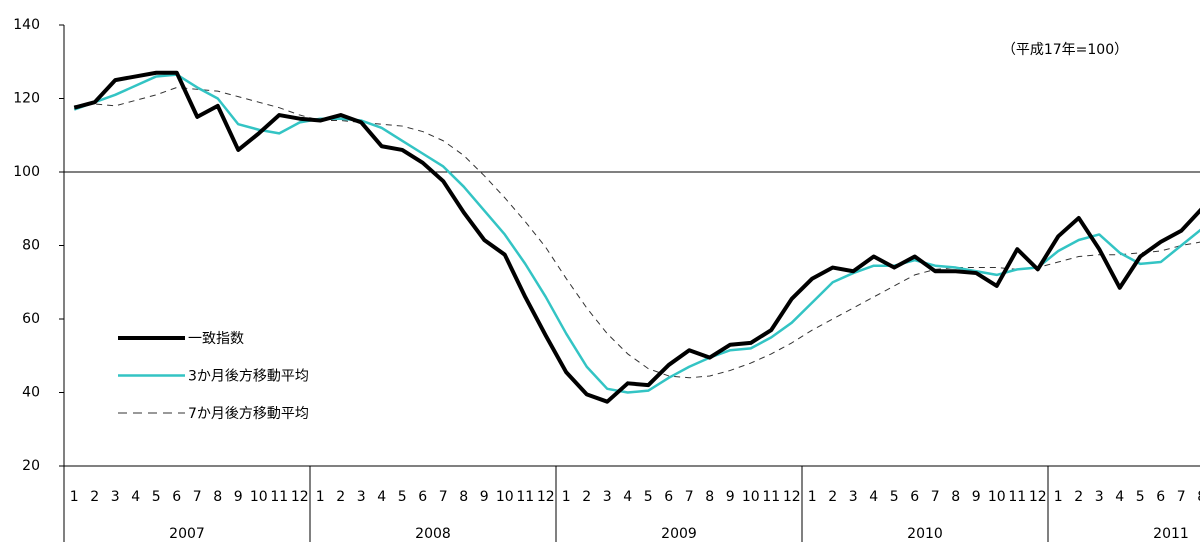 The width and height of the screenshot is (1200, 542). I want to click on annotation: （平成17年=100）, so click(1065, 50).